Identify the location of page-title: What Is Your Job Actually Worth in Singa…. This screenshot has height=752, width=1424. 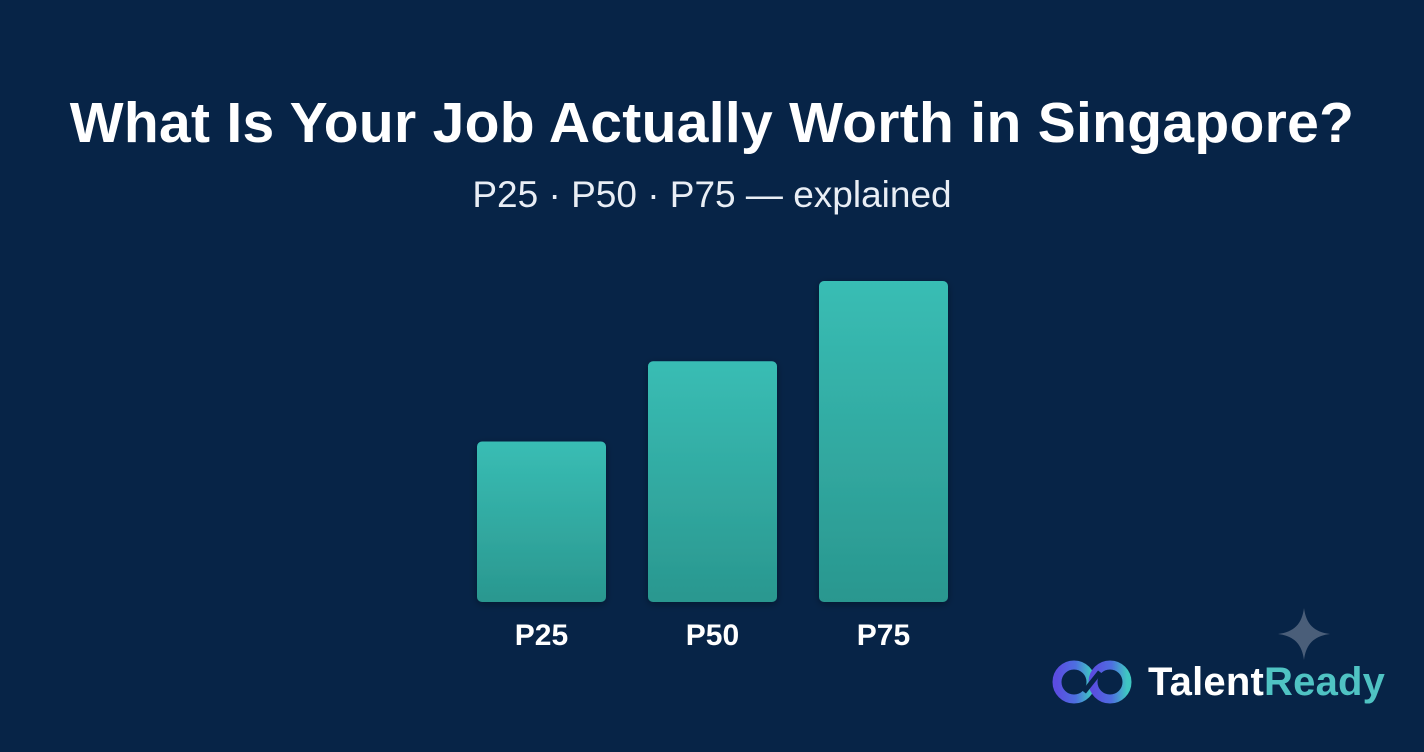
(712, 123).